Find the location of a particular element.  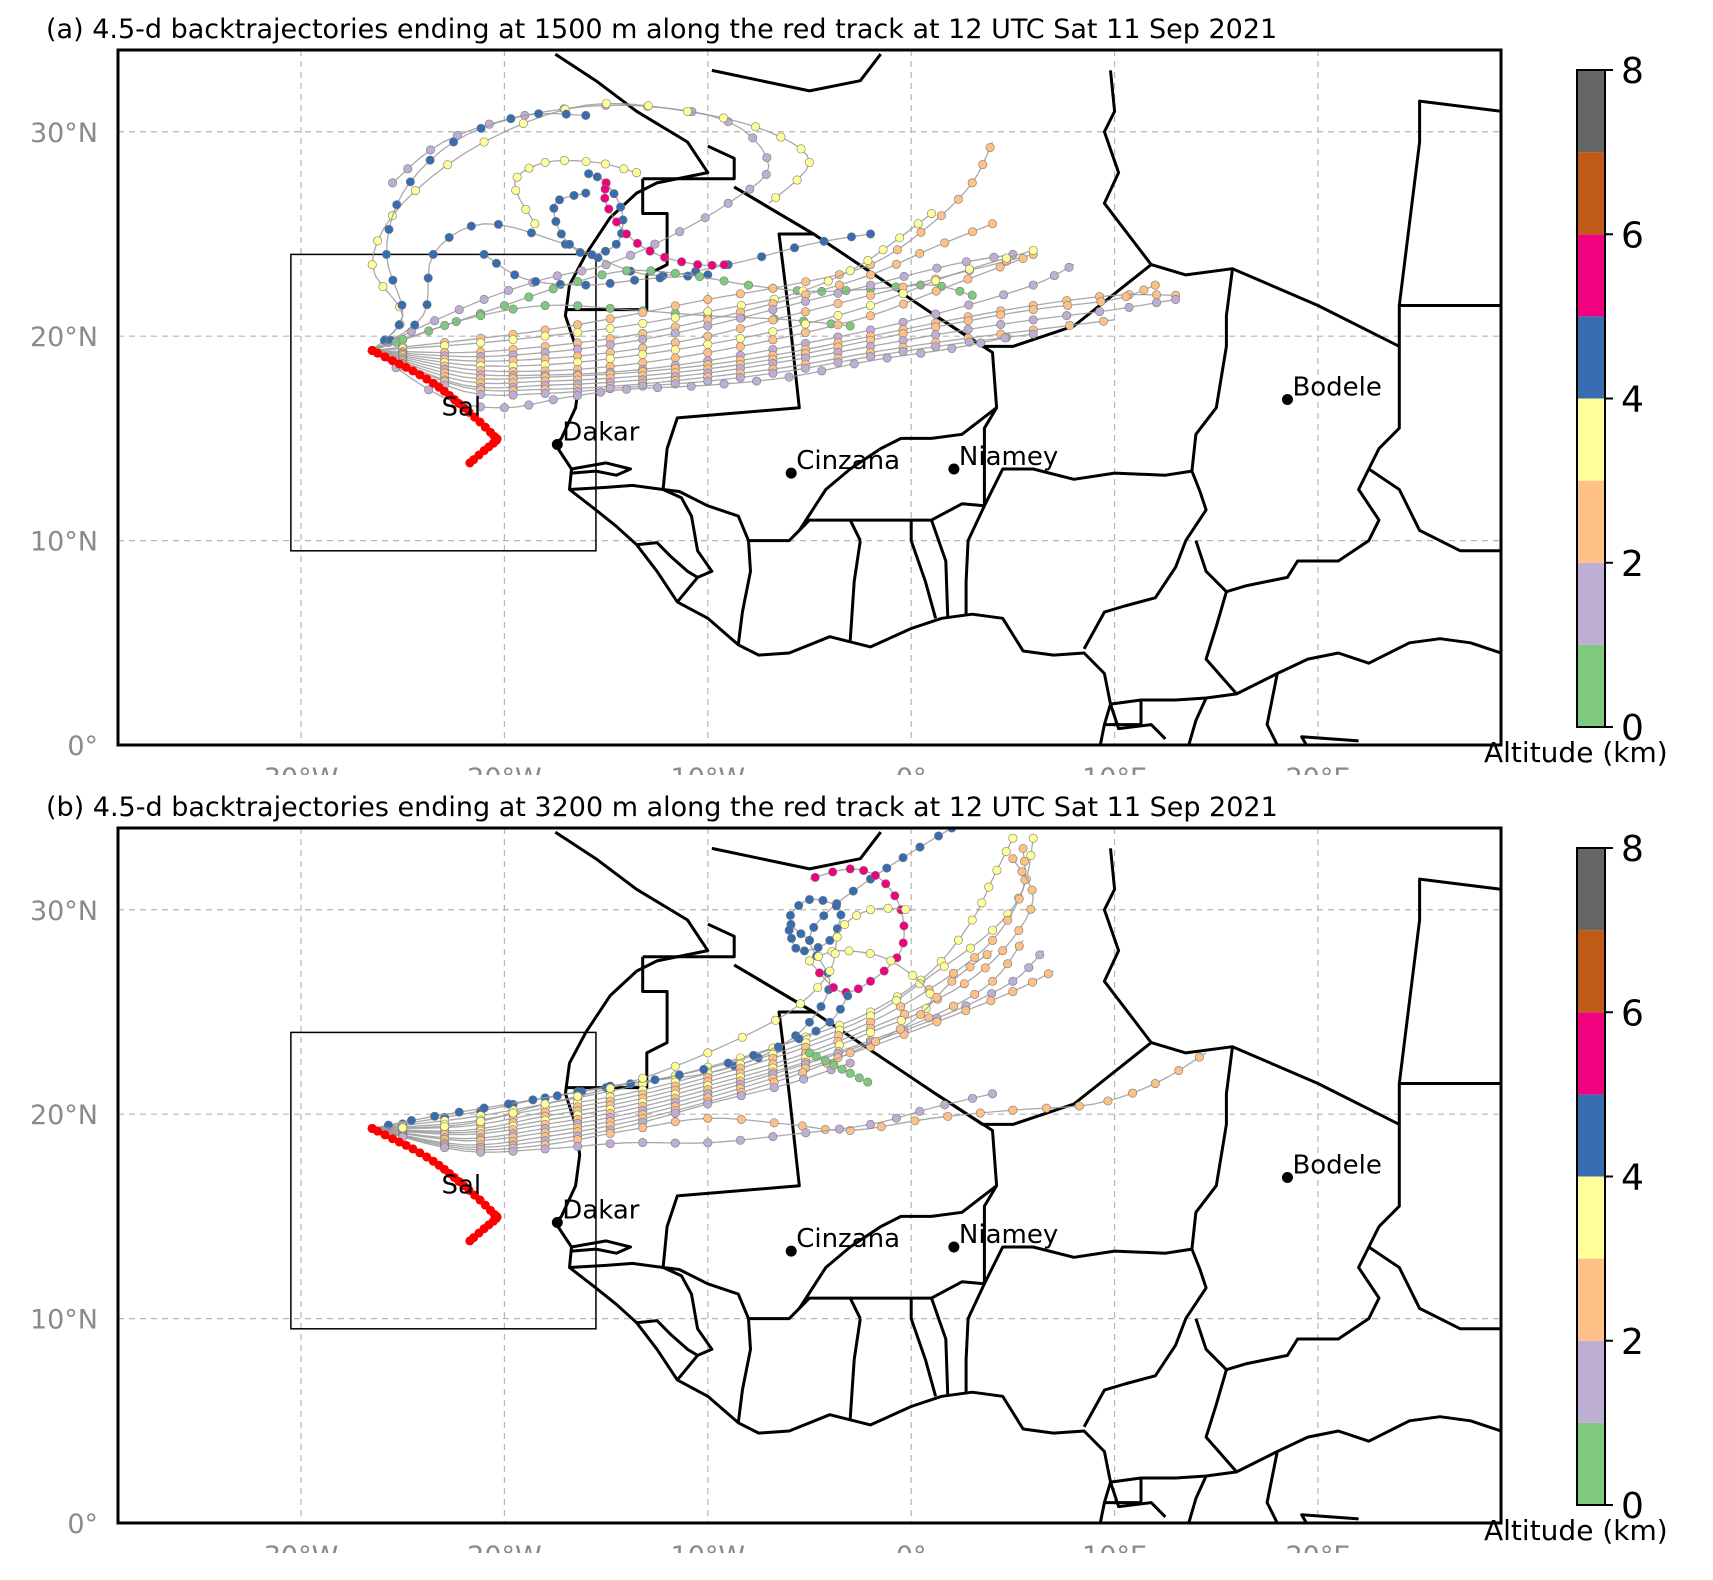

y-tick-label: 10°N is located at coordinates (64, 542).